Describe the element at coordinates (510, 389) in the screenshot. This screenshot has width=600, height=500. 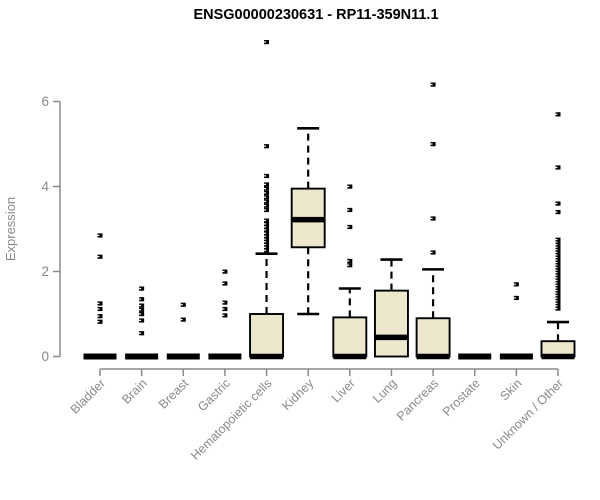
I see `x-tick-label: Skin` at that location.